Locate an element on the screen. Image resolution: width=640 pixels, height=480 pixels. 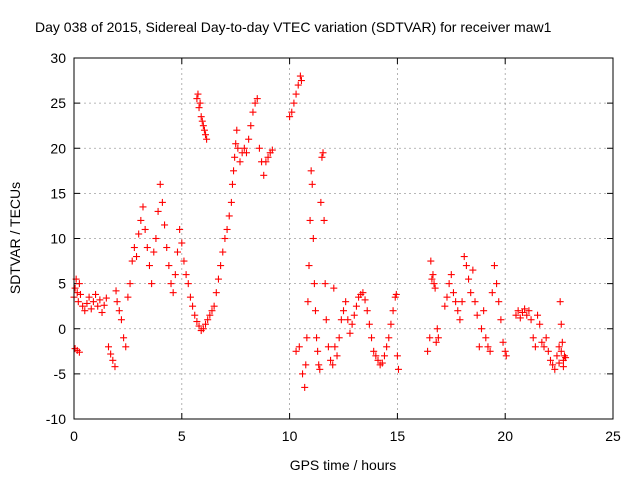
x-tick-label: 20 is located at coordinates (505, 436).